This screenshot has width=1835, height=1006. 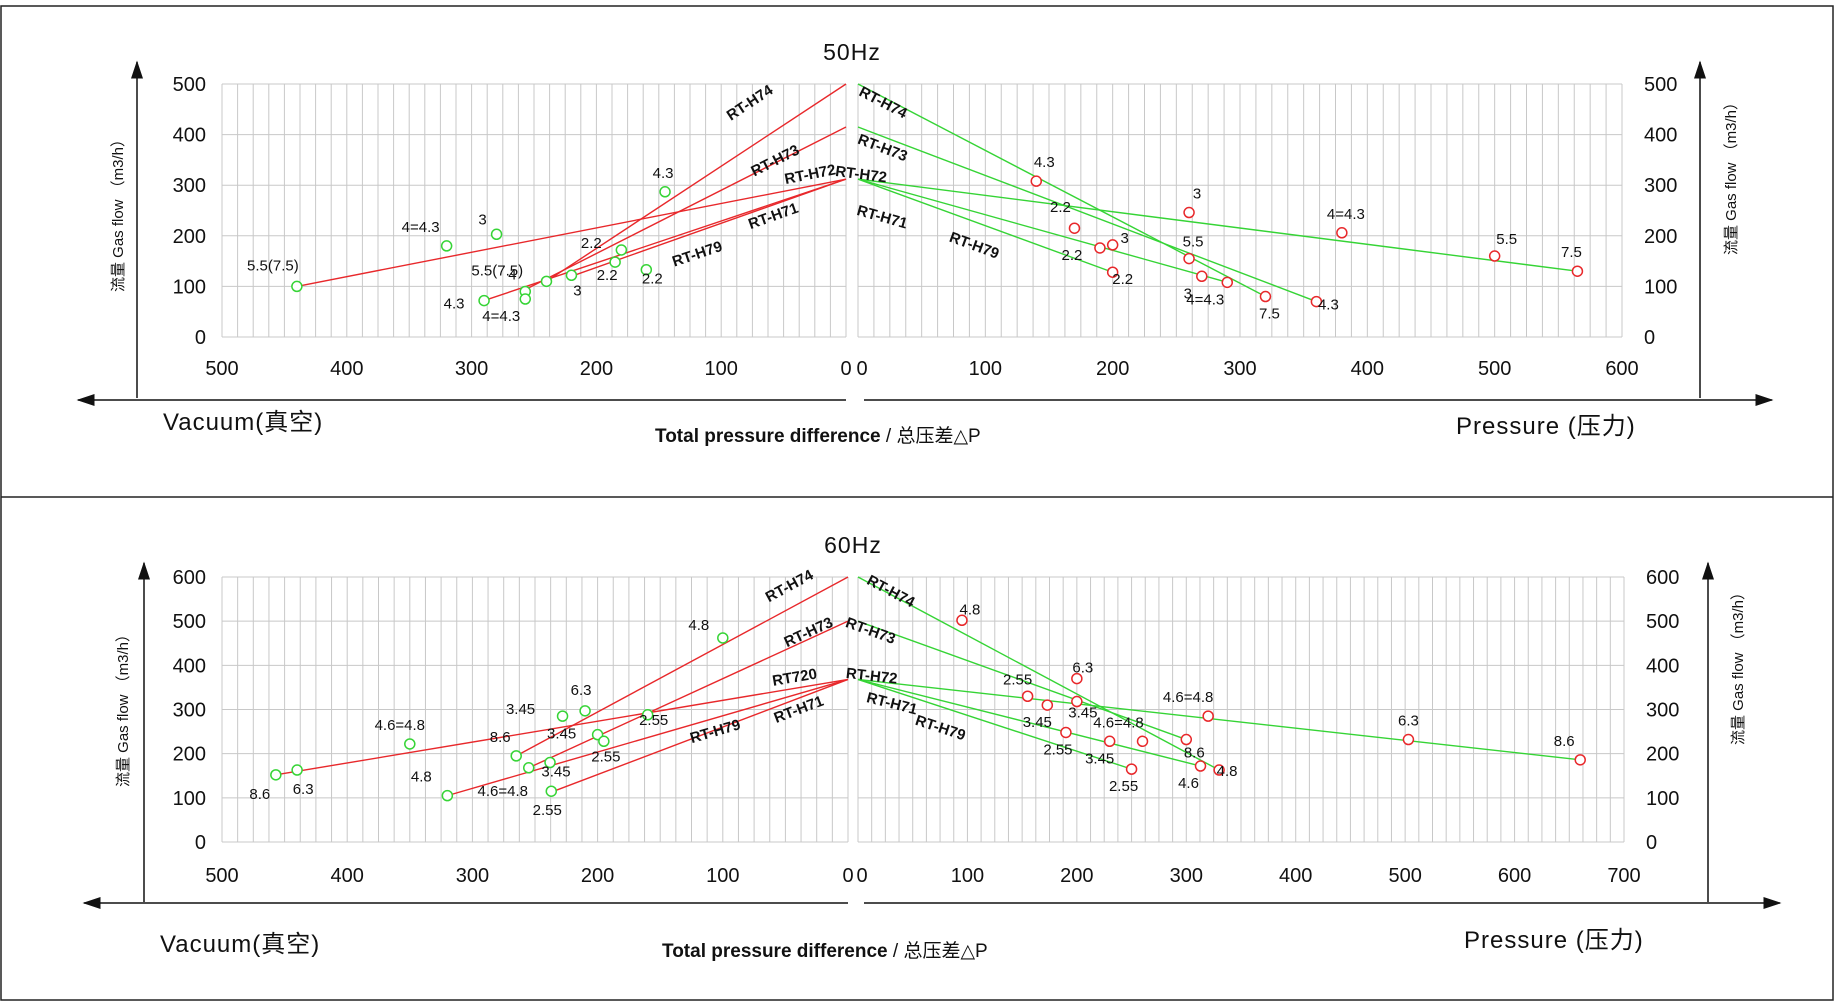 I want to click on data-point-label-vacuum: 3, so click(x=482, y=219).